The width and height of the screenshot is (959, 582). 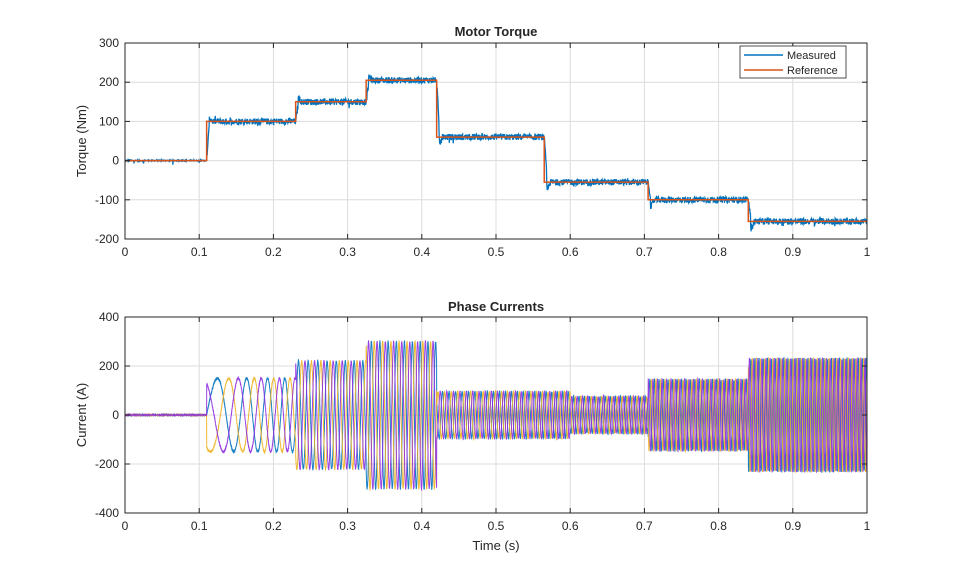 What do you see at coordinates (107, 513) in the screenshot?
I see `y-tick-label: -400` at bounding box center [107, 513].